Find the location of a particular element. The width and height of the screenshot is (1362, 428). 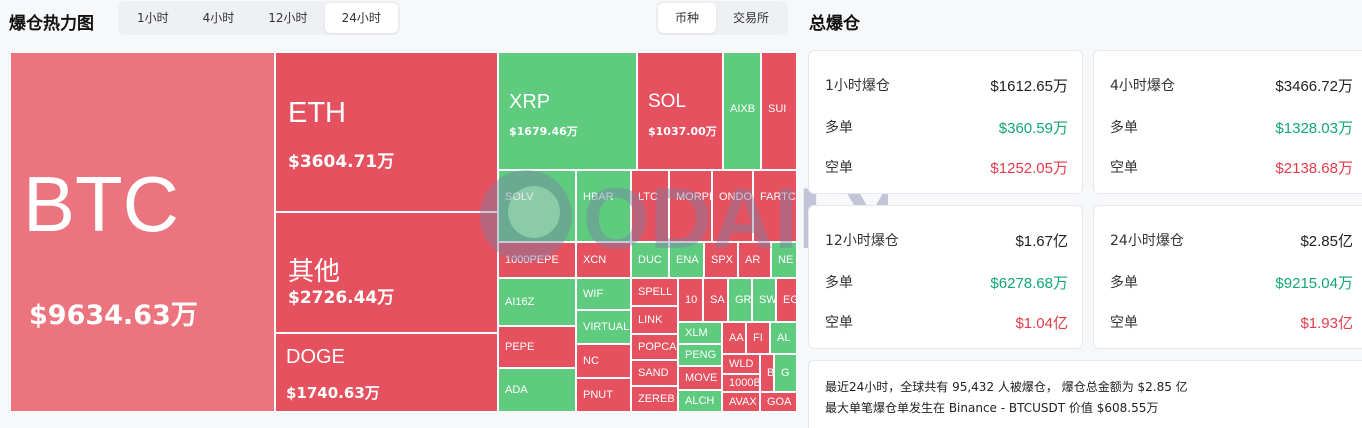

tile-fi: FI is located at coordinates (758, 338).